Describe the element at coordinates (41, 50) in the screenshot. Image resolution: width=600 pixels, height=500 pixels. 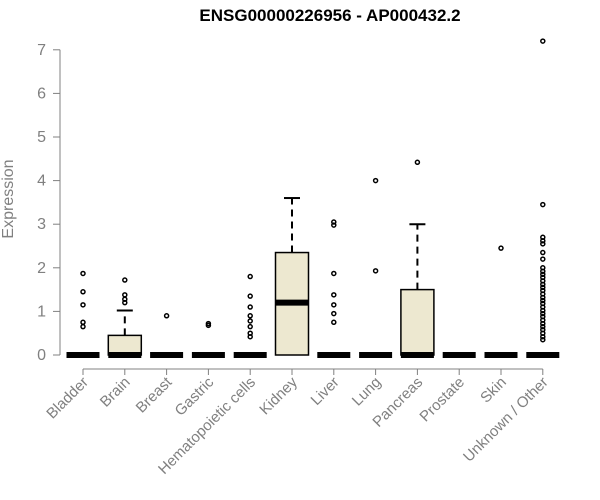
I see `y-tick-label: 7` at that location.